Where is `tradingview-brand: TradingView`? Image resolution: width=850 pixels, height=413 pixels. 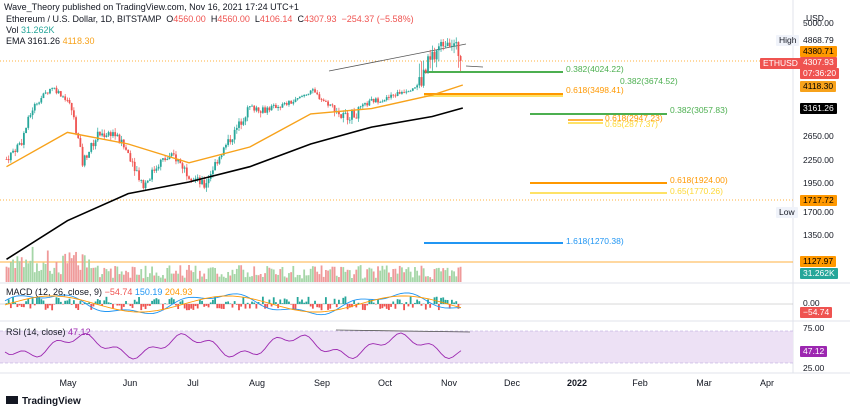 tradingview-brand: TradingView is located at coordinates (43, 401).